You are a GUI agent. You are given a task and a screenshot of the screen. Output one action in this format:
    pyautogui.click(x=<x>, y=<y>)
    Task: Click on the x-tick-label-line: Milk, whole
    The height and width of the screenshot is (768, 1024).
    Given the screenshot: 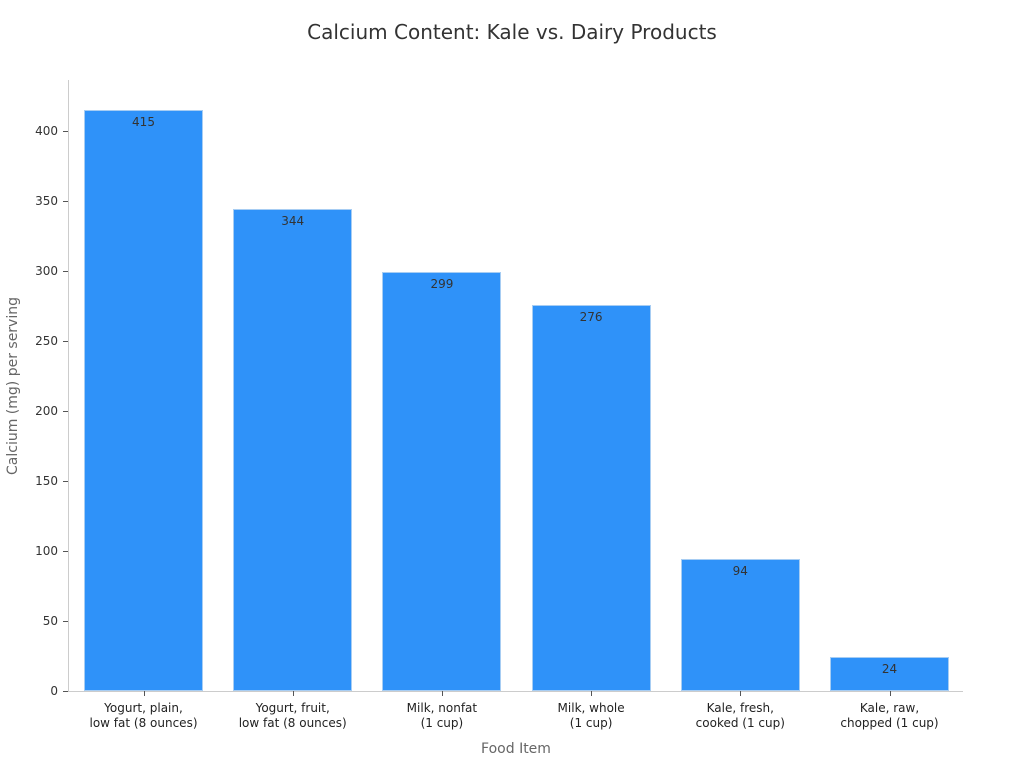 What is the action you would take?
    pyautogui.click(x=591, y=708)
    